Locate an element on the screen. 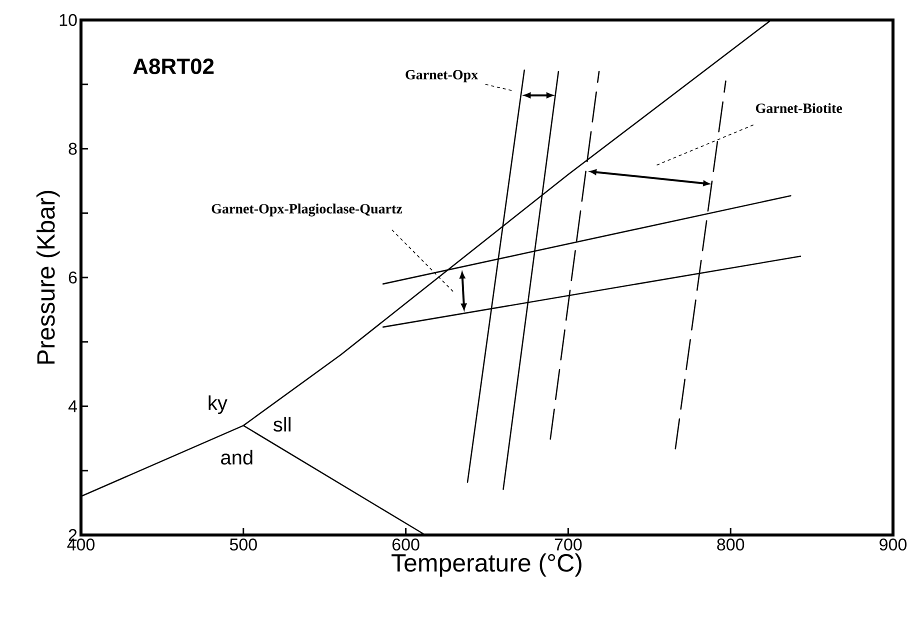  y-axis-title: Pressure (Kbar) is located at coordinates (48, 277).